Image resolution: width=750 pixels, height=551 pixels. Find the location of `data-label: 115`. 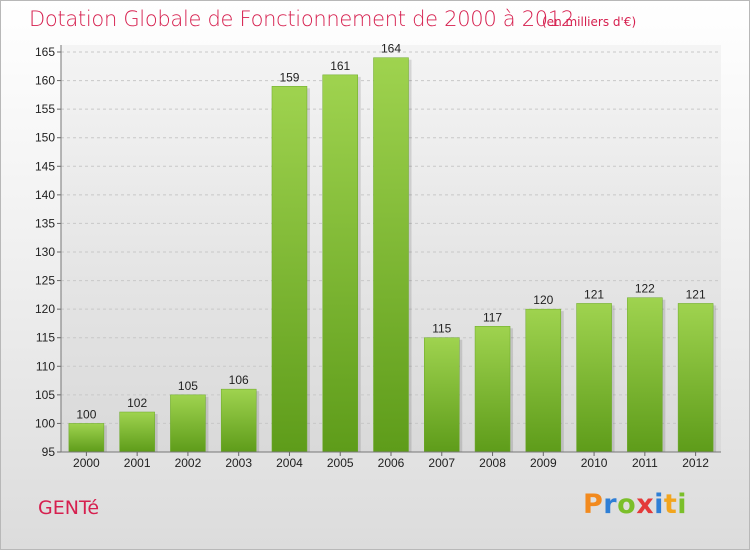

data-label: 115 is located at coordinates (441, 329).